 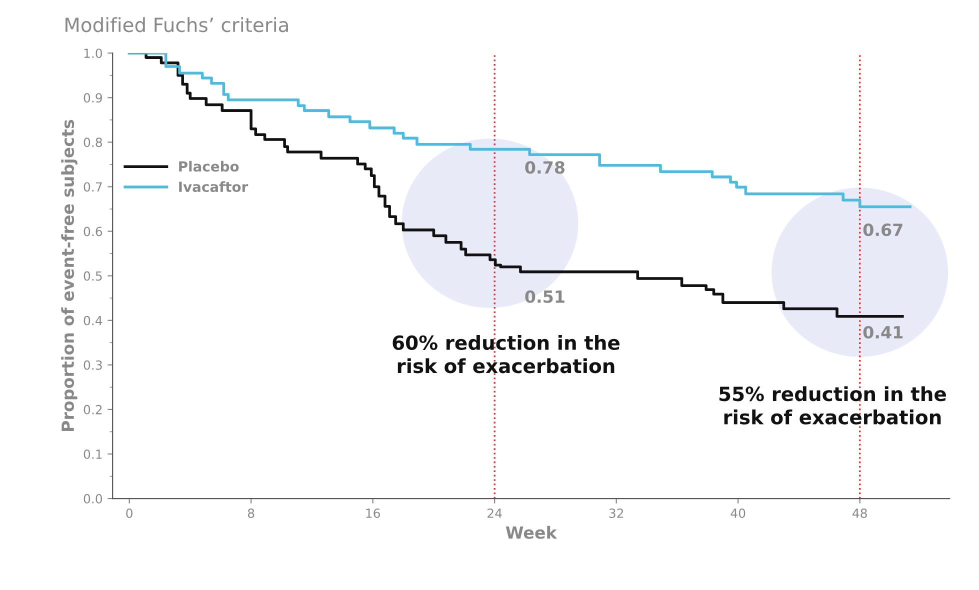 What do you see at coordinates (251, 513) in the screenshot?
I see `x-tick-label: 8` at bounding box center [251, 513].